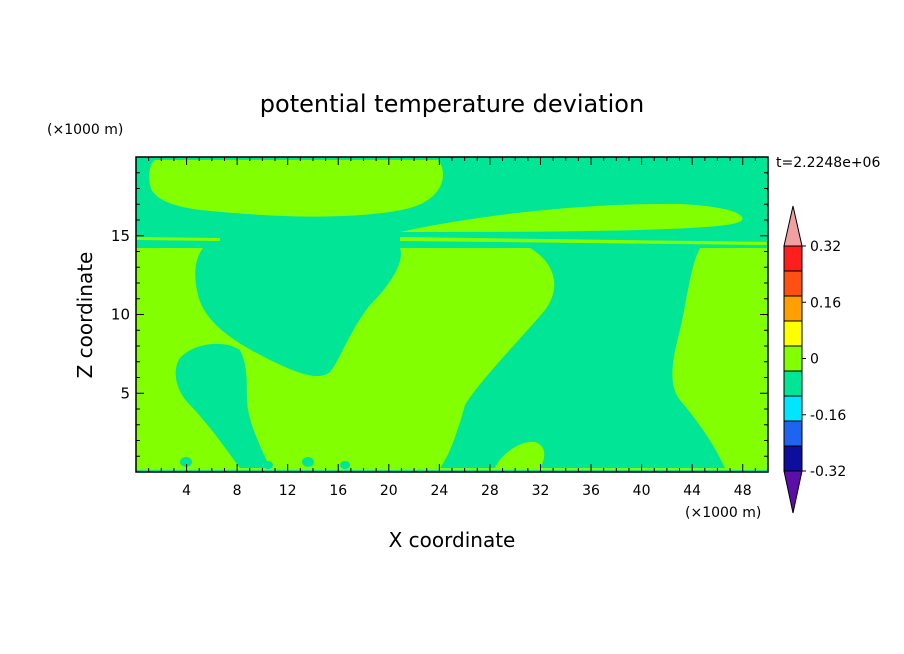 This screenshot has height=654, width=904. What do you see at coordinates (222, 405) in the screenshot?
I see `lower-left-negative-blob` at bounding box center [222, 405].